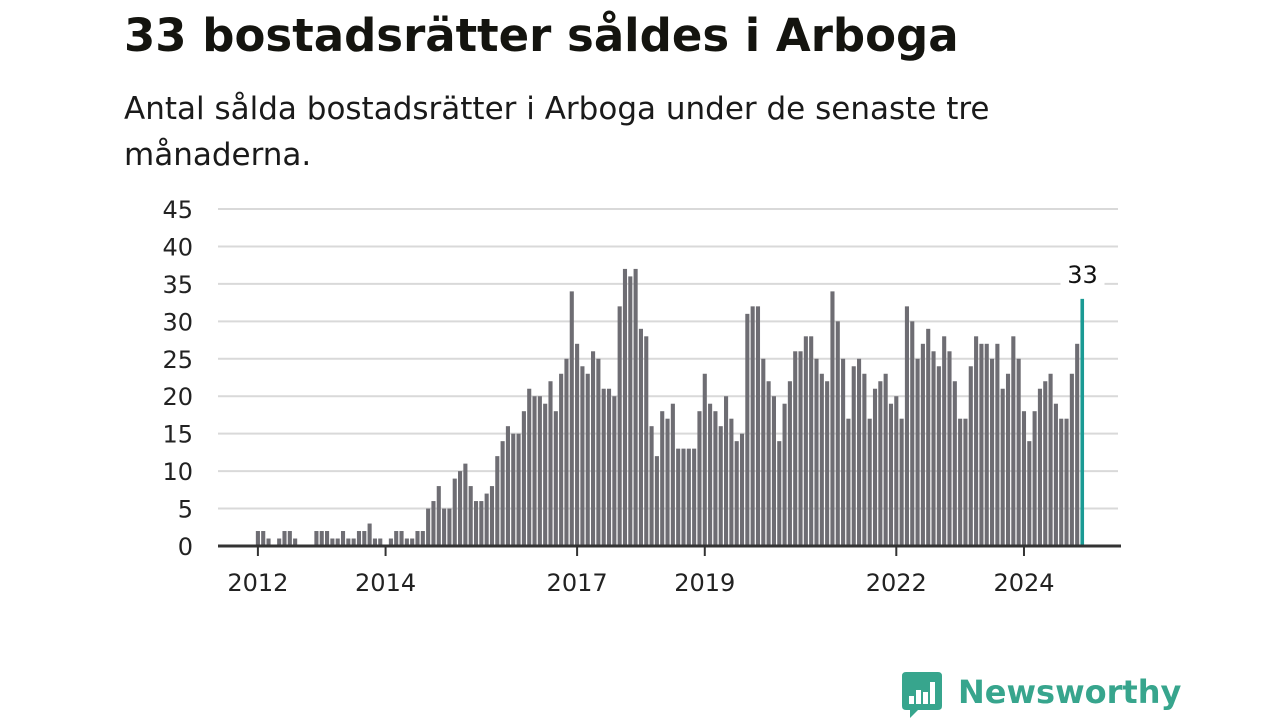  What do you see at coordinates (177, 378) in the screenshot?
I see `y-axis-ticks: 0 5 10 15 20 25 30 35 40 45` at bounding box center [177, 378].